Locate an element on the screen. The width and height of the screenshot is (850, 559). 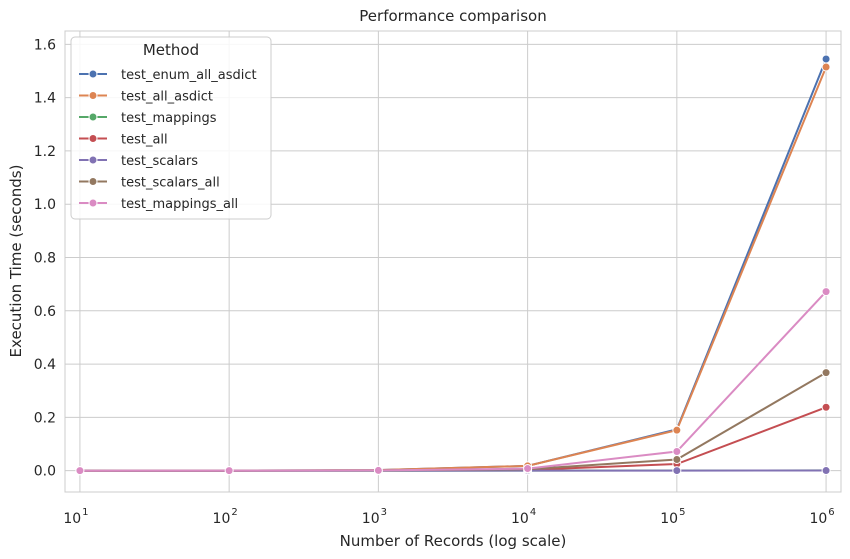
y-tick-label: 1.6 is located at coordinates (45, 45).